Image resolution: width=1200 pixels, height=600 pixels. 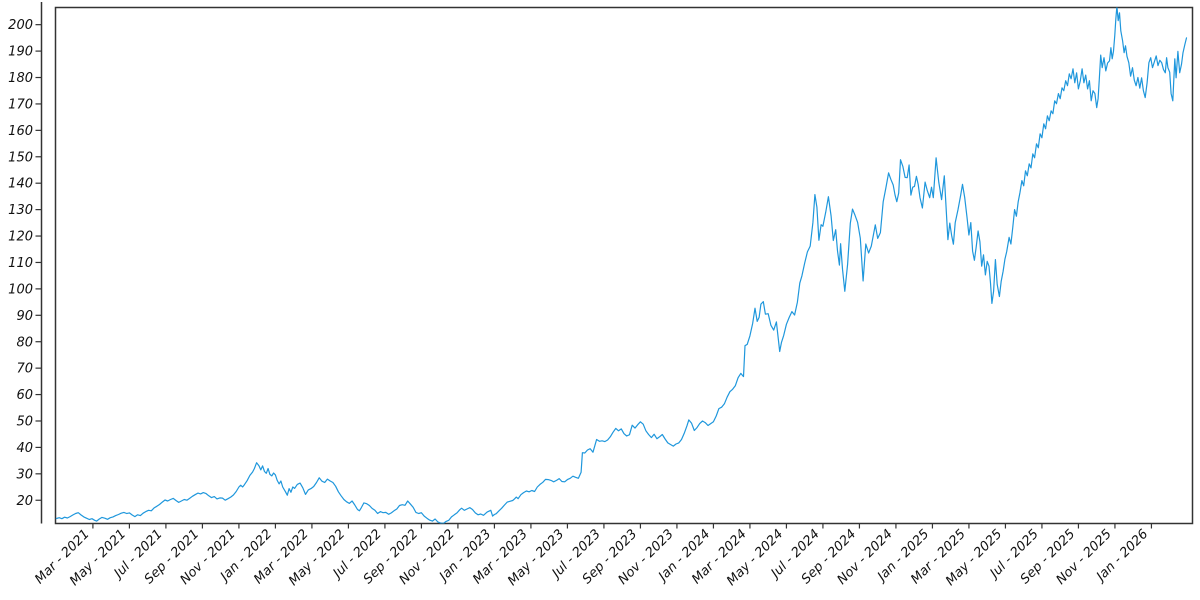 I want to click on y-axis-tick-label: 50, so click(x=24, y=422).